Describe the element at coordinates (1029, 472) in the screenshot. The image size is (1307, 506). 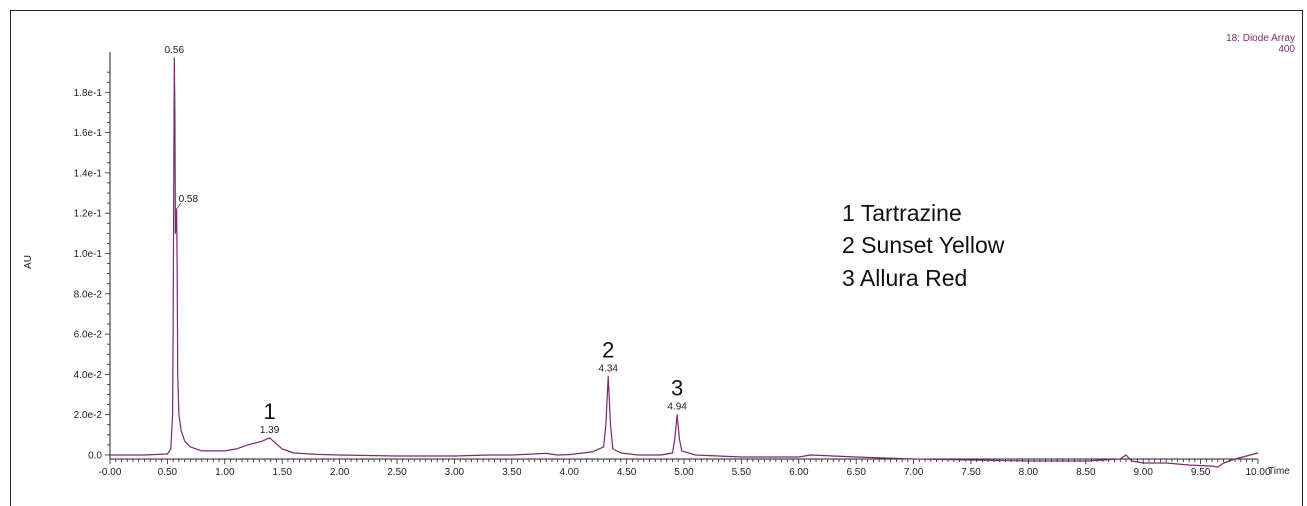
I see `x-tick-label: 8.00` at that location.